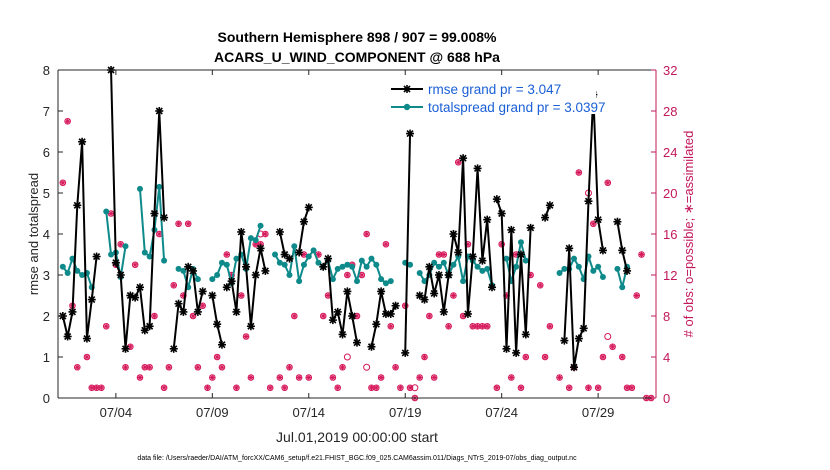  What do you see at coordinates (407, 107) in the screenshot?
I see `legend-spread-marker` at bounding box center [407, 107].